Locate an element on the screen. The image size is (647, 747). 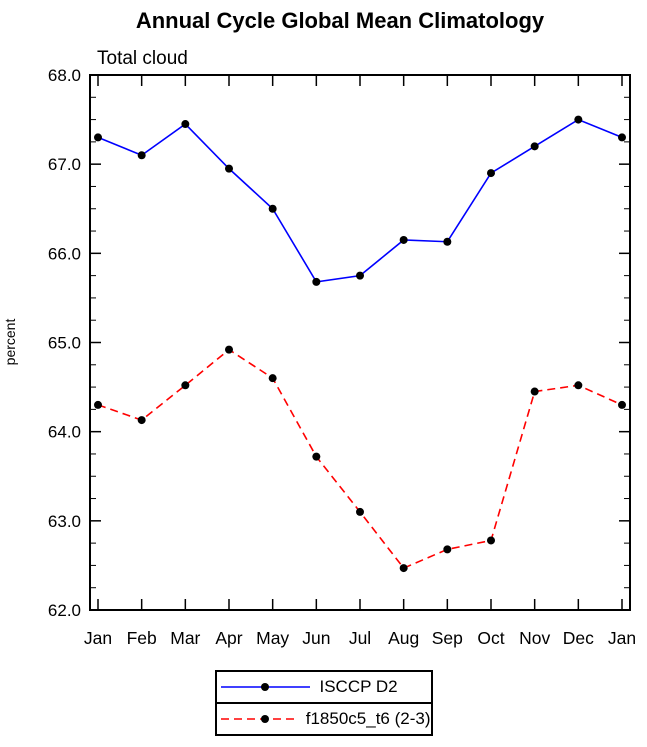
y-tick-label: 63.0 is located at coordinates (64, 521).